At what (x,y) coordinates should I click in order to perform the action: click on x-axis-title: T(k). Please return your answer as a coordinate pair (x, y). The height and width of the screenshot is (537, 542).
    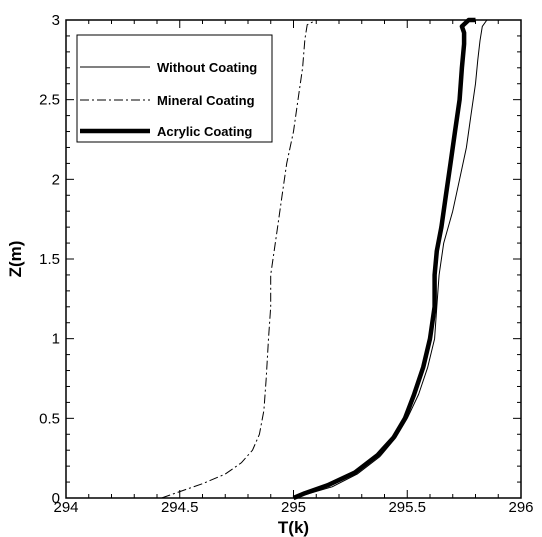
    Looking at the image, I should click on (293, 527).